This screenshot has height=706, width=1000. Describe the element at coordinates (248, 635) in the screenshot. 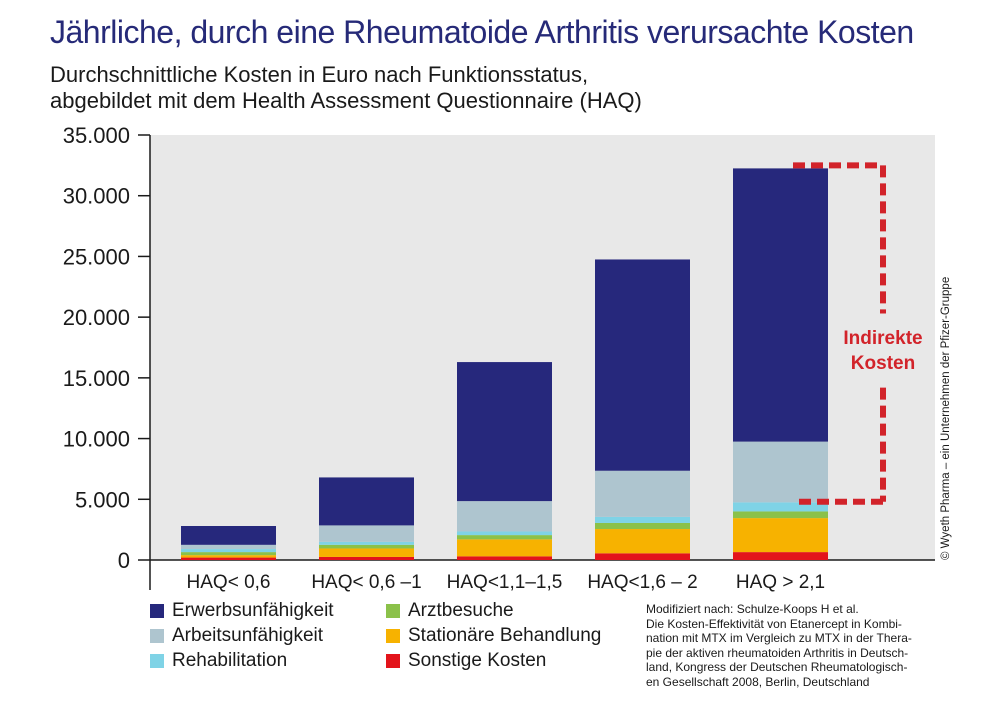

I see `legend-label: Arbeitsunfähigkeit` at that location.